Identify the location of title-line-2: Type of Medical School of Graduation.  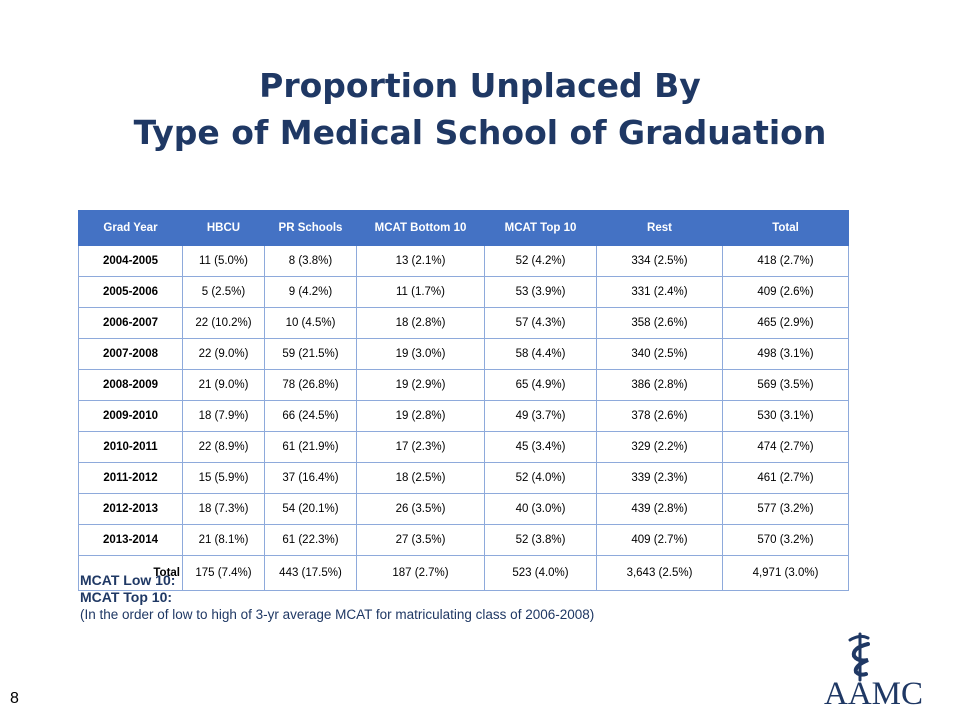
(480, 132).